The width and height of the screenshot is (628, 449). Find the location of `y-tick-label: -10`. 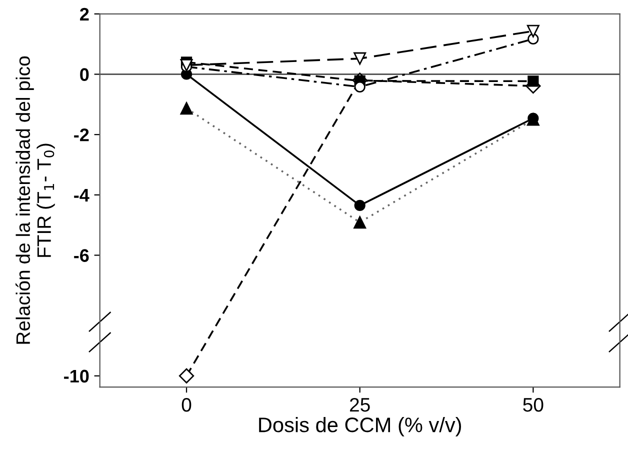

y-tick-label: -10 is located at coordinates (76, 376).